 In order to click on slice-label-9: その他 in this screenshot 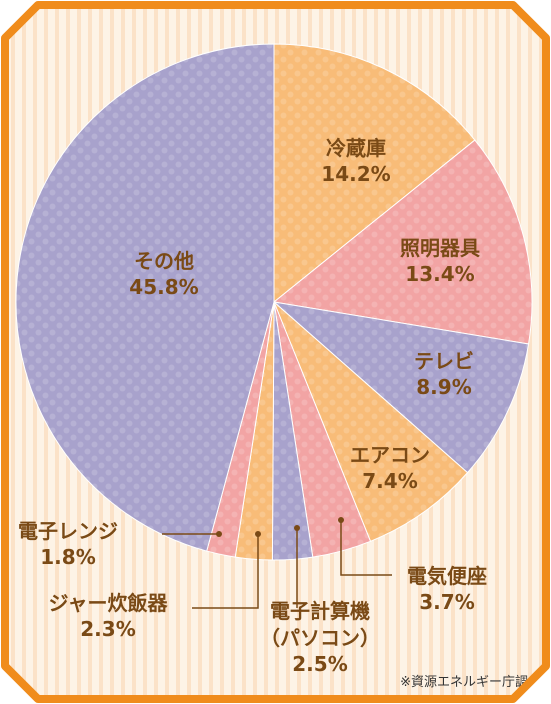, I will do `click(164, 261)`.